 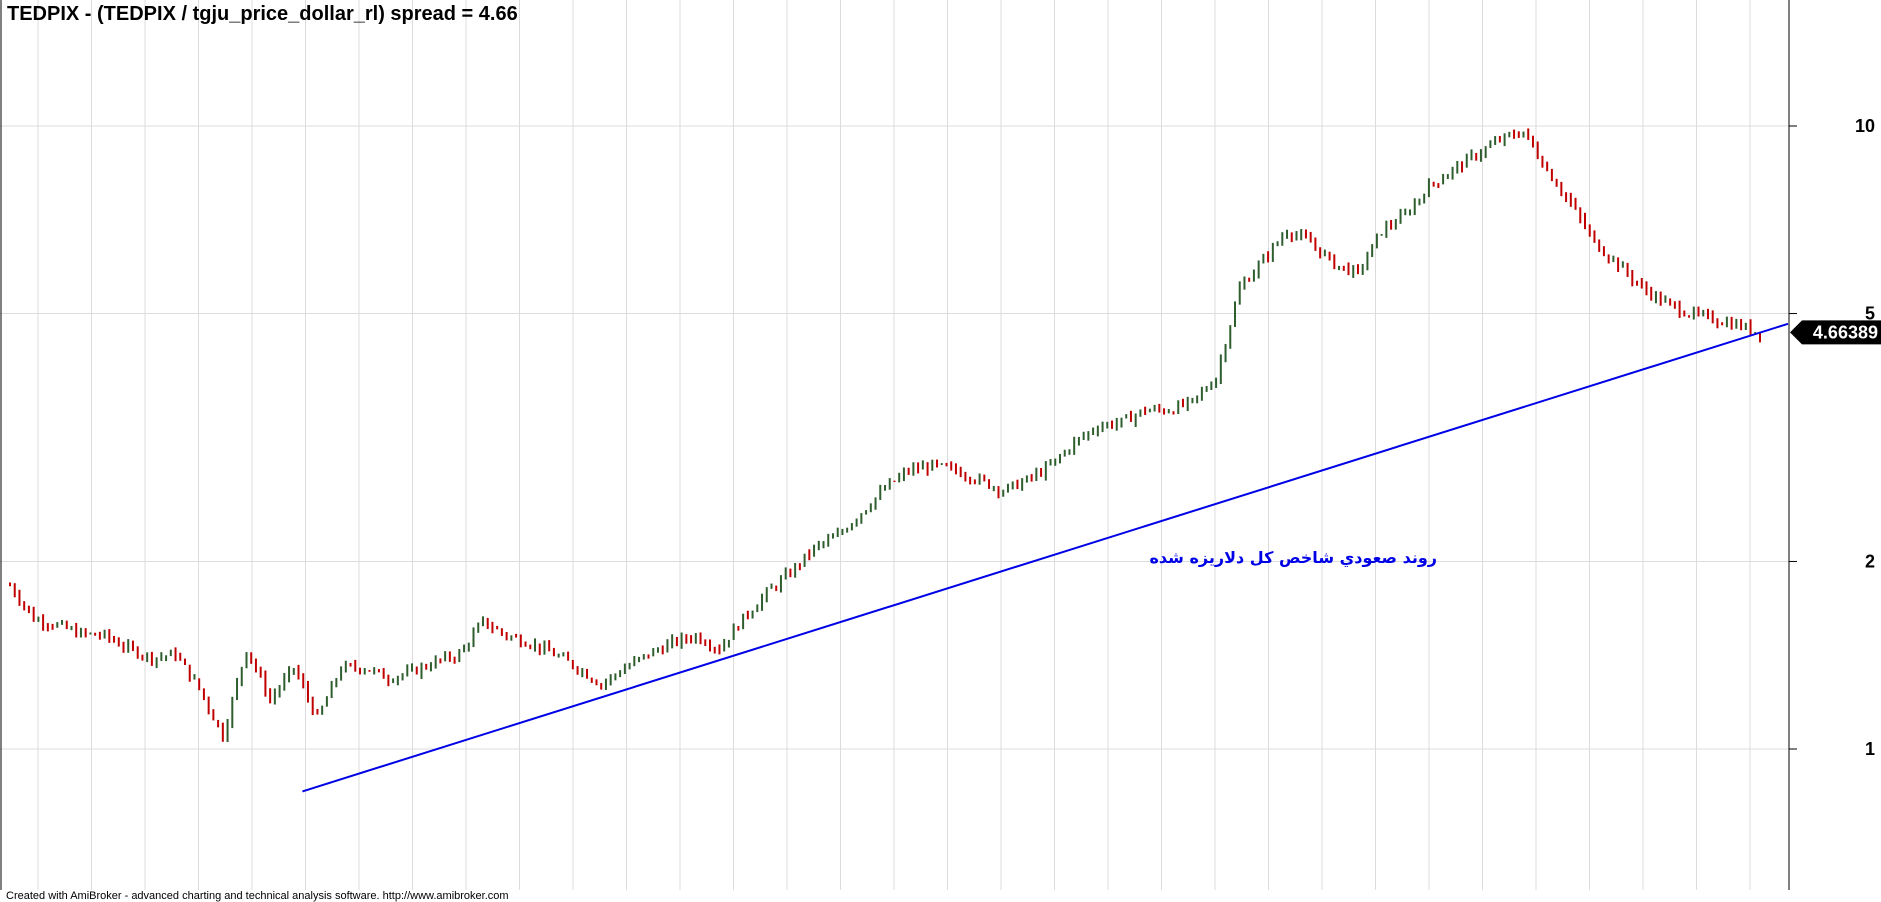 I want to click on last-value-badge-bg, so click(x=1835, y=332).